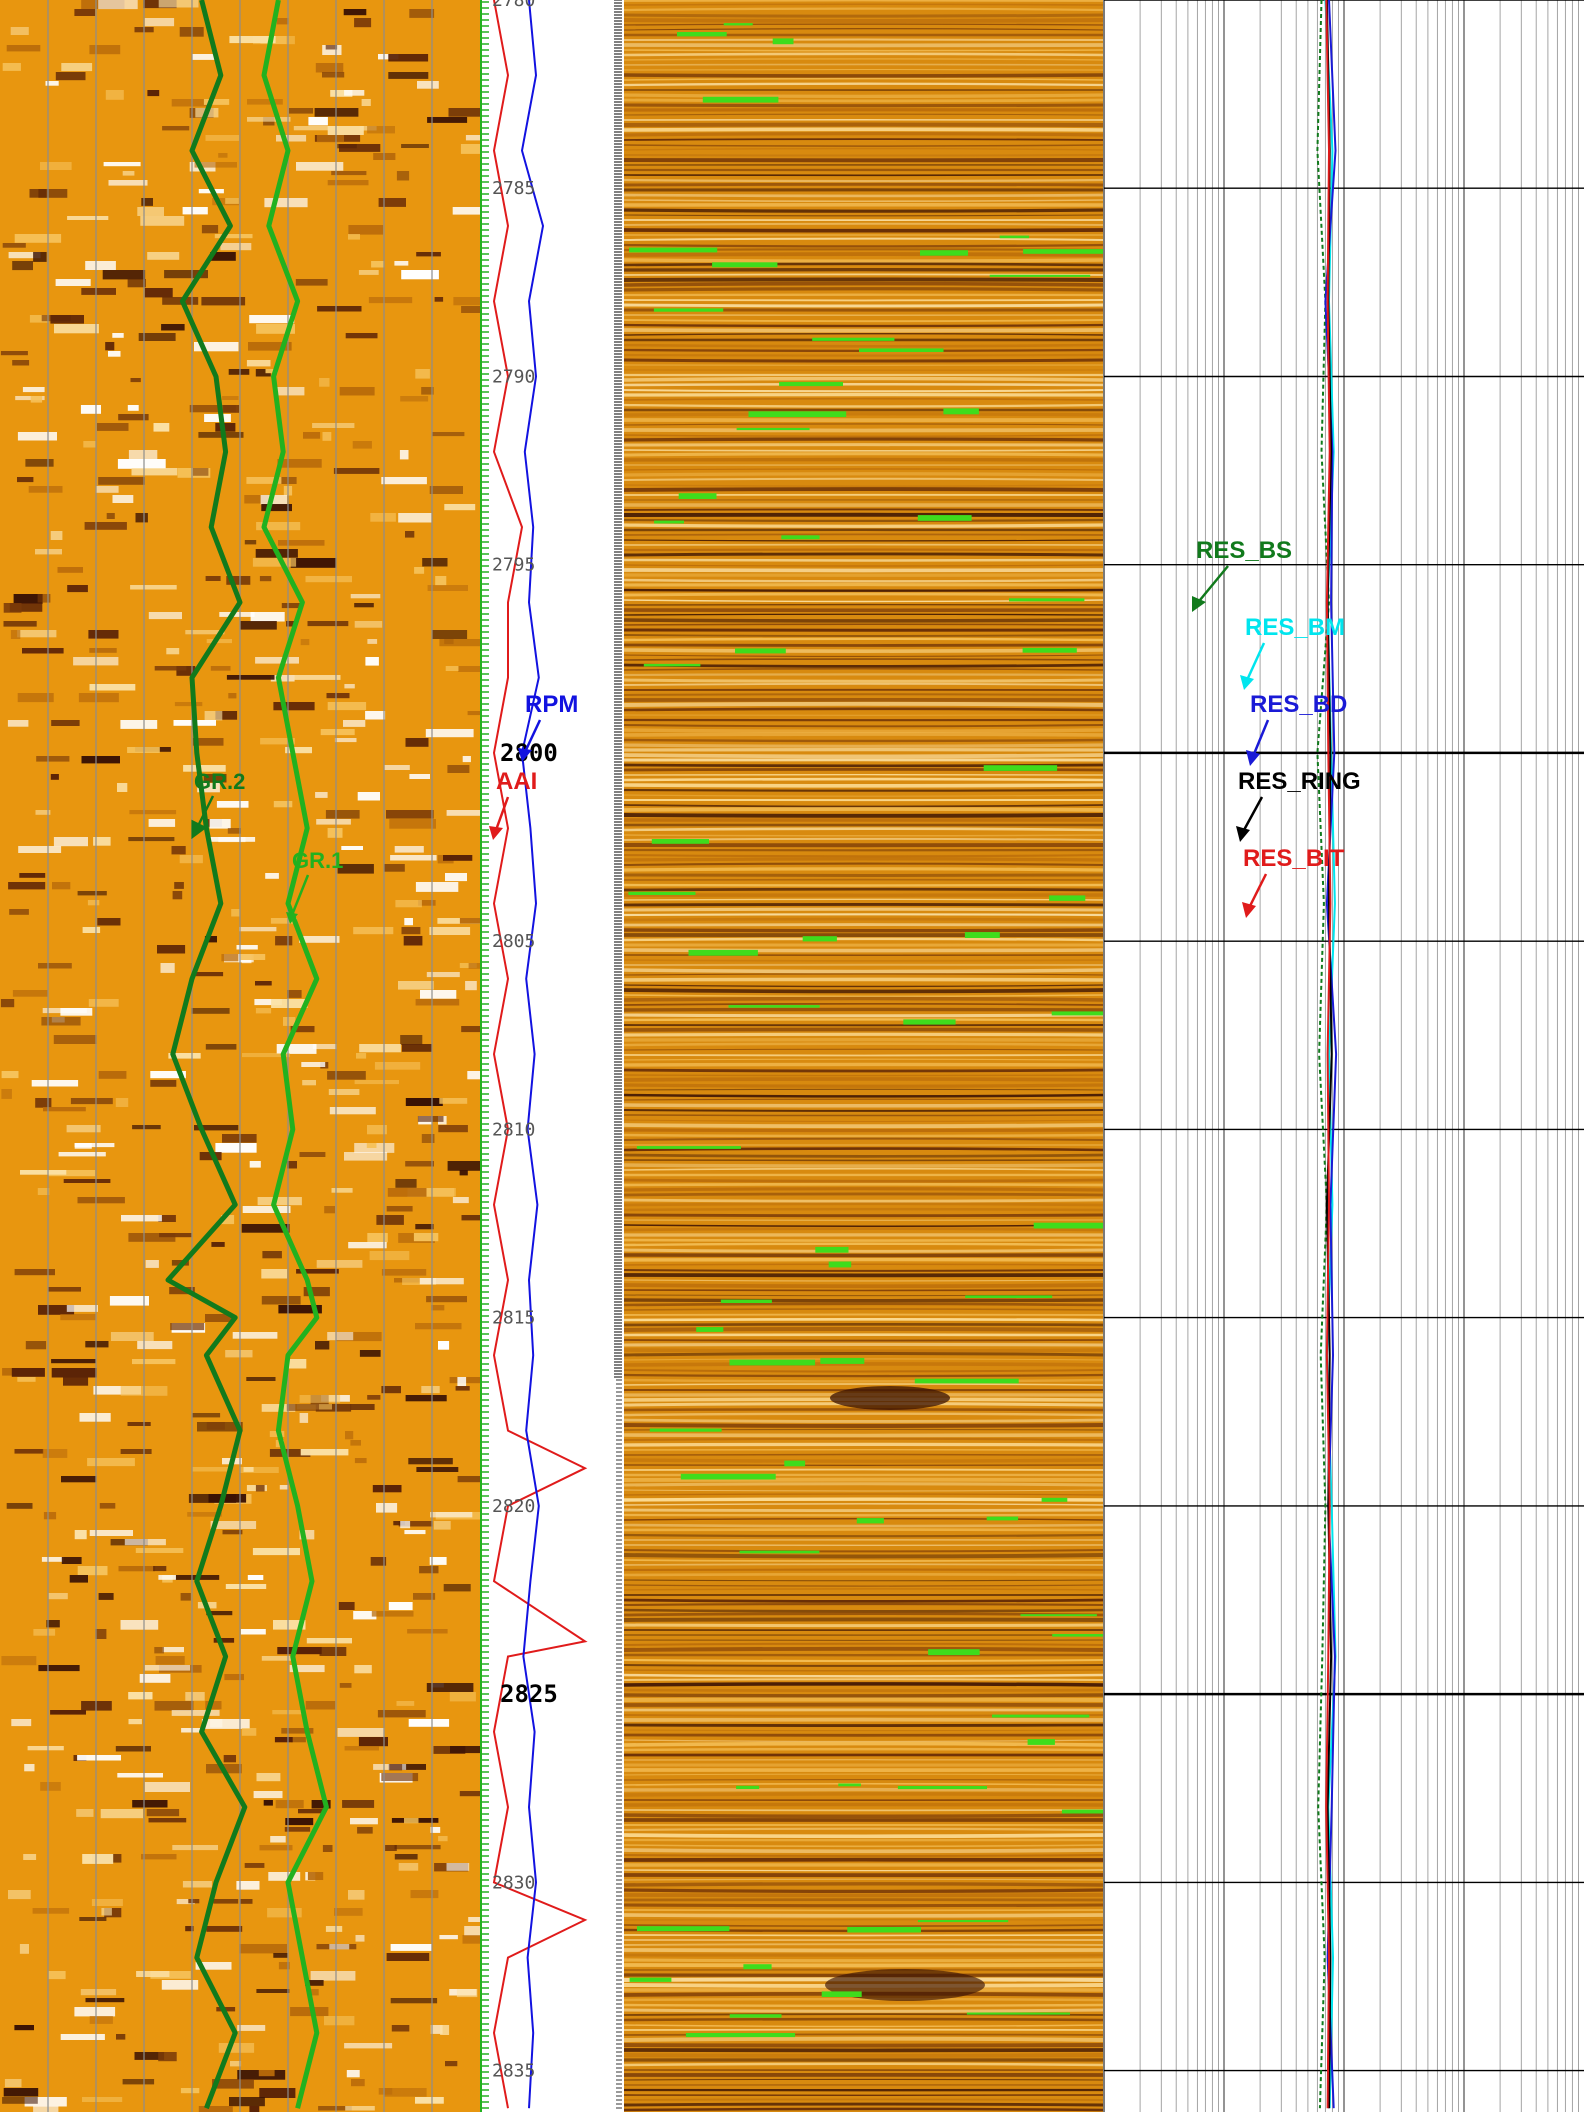  I want to click on res-bs-arrow, so click(1214, 583).